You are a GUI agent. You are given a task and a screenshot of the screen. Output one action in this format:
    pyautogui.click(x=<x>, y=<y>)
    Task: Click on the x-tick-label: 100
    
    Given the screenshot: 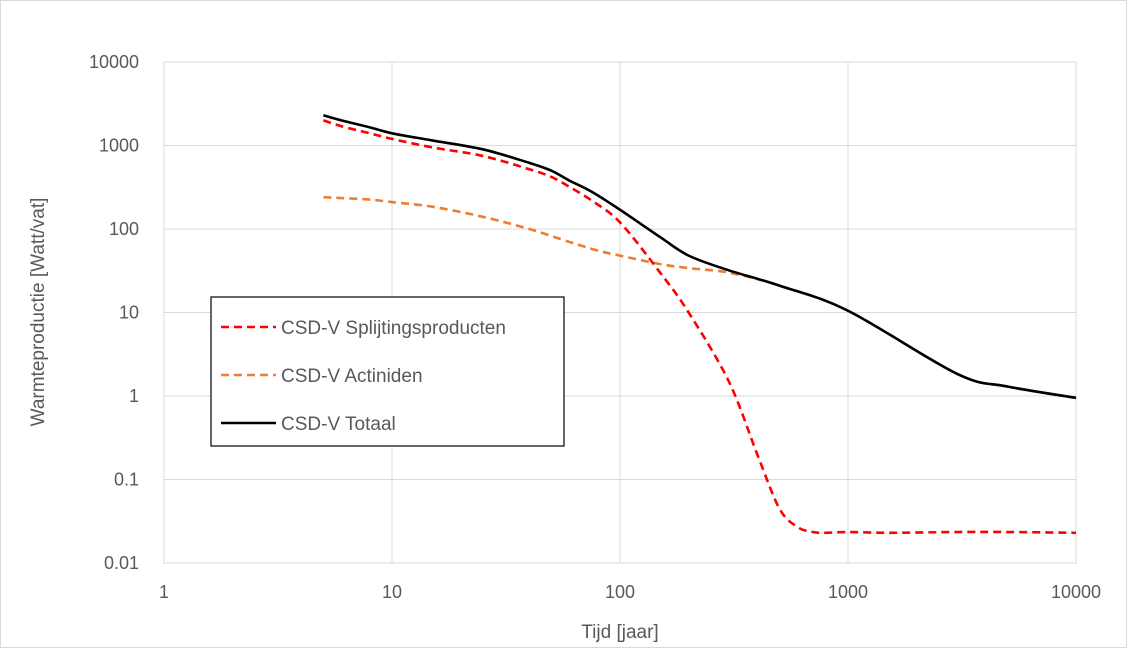 What is the action you would take?
    pyautogui.click(x=620, y=592)
    